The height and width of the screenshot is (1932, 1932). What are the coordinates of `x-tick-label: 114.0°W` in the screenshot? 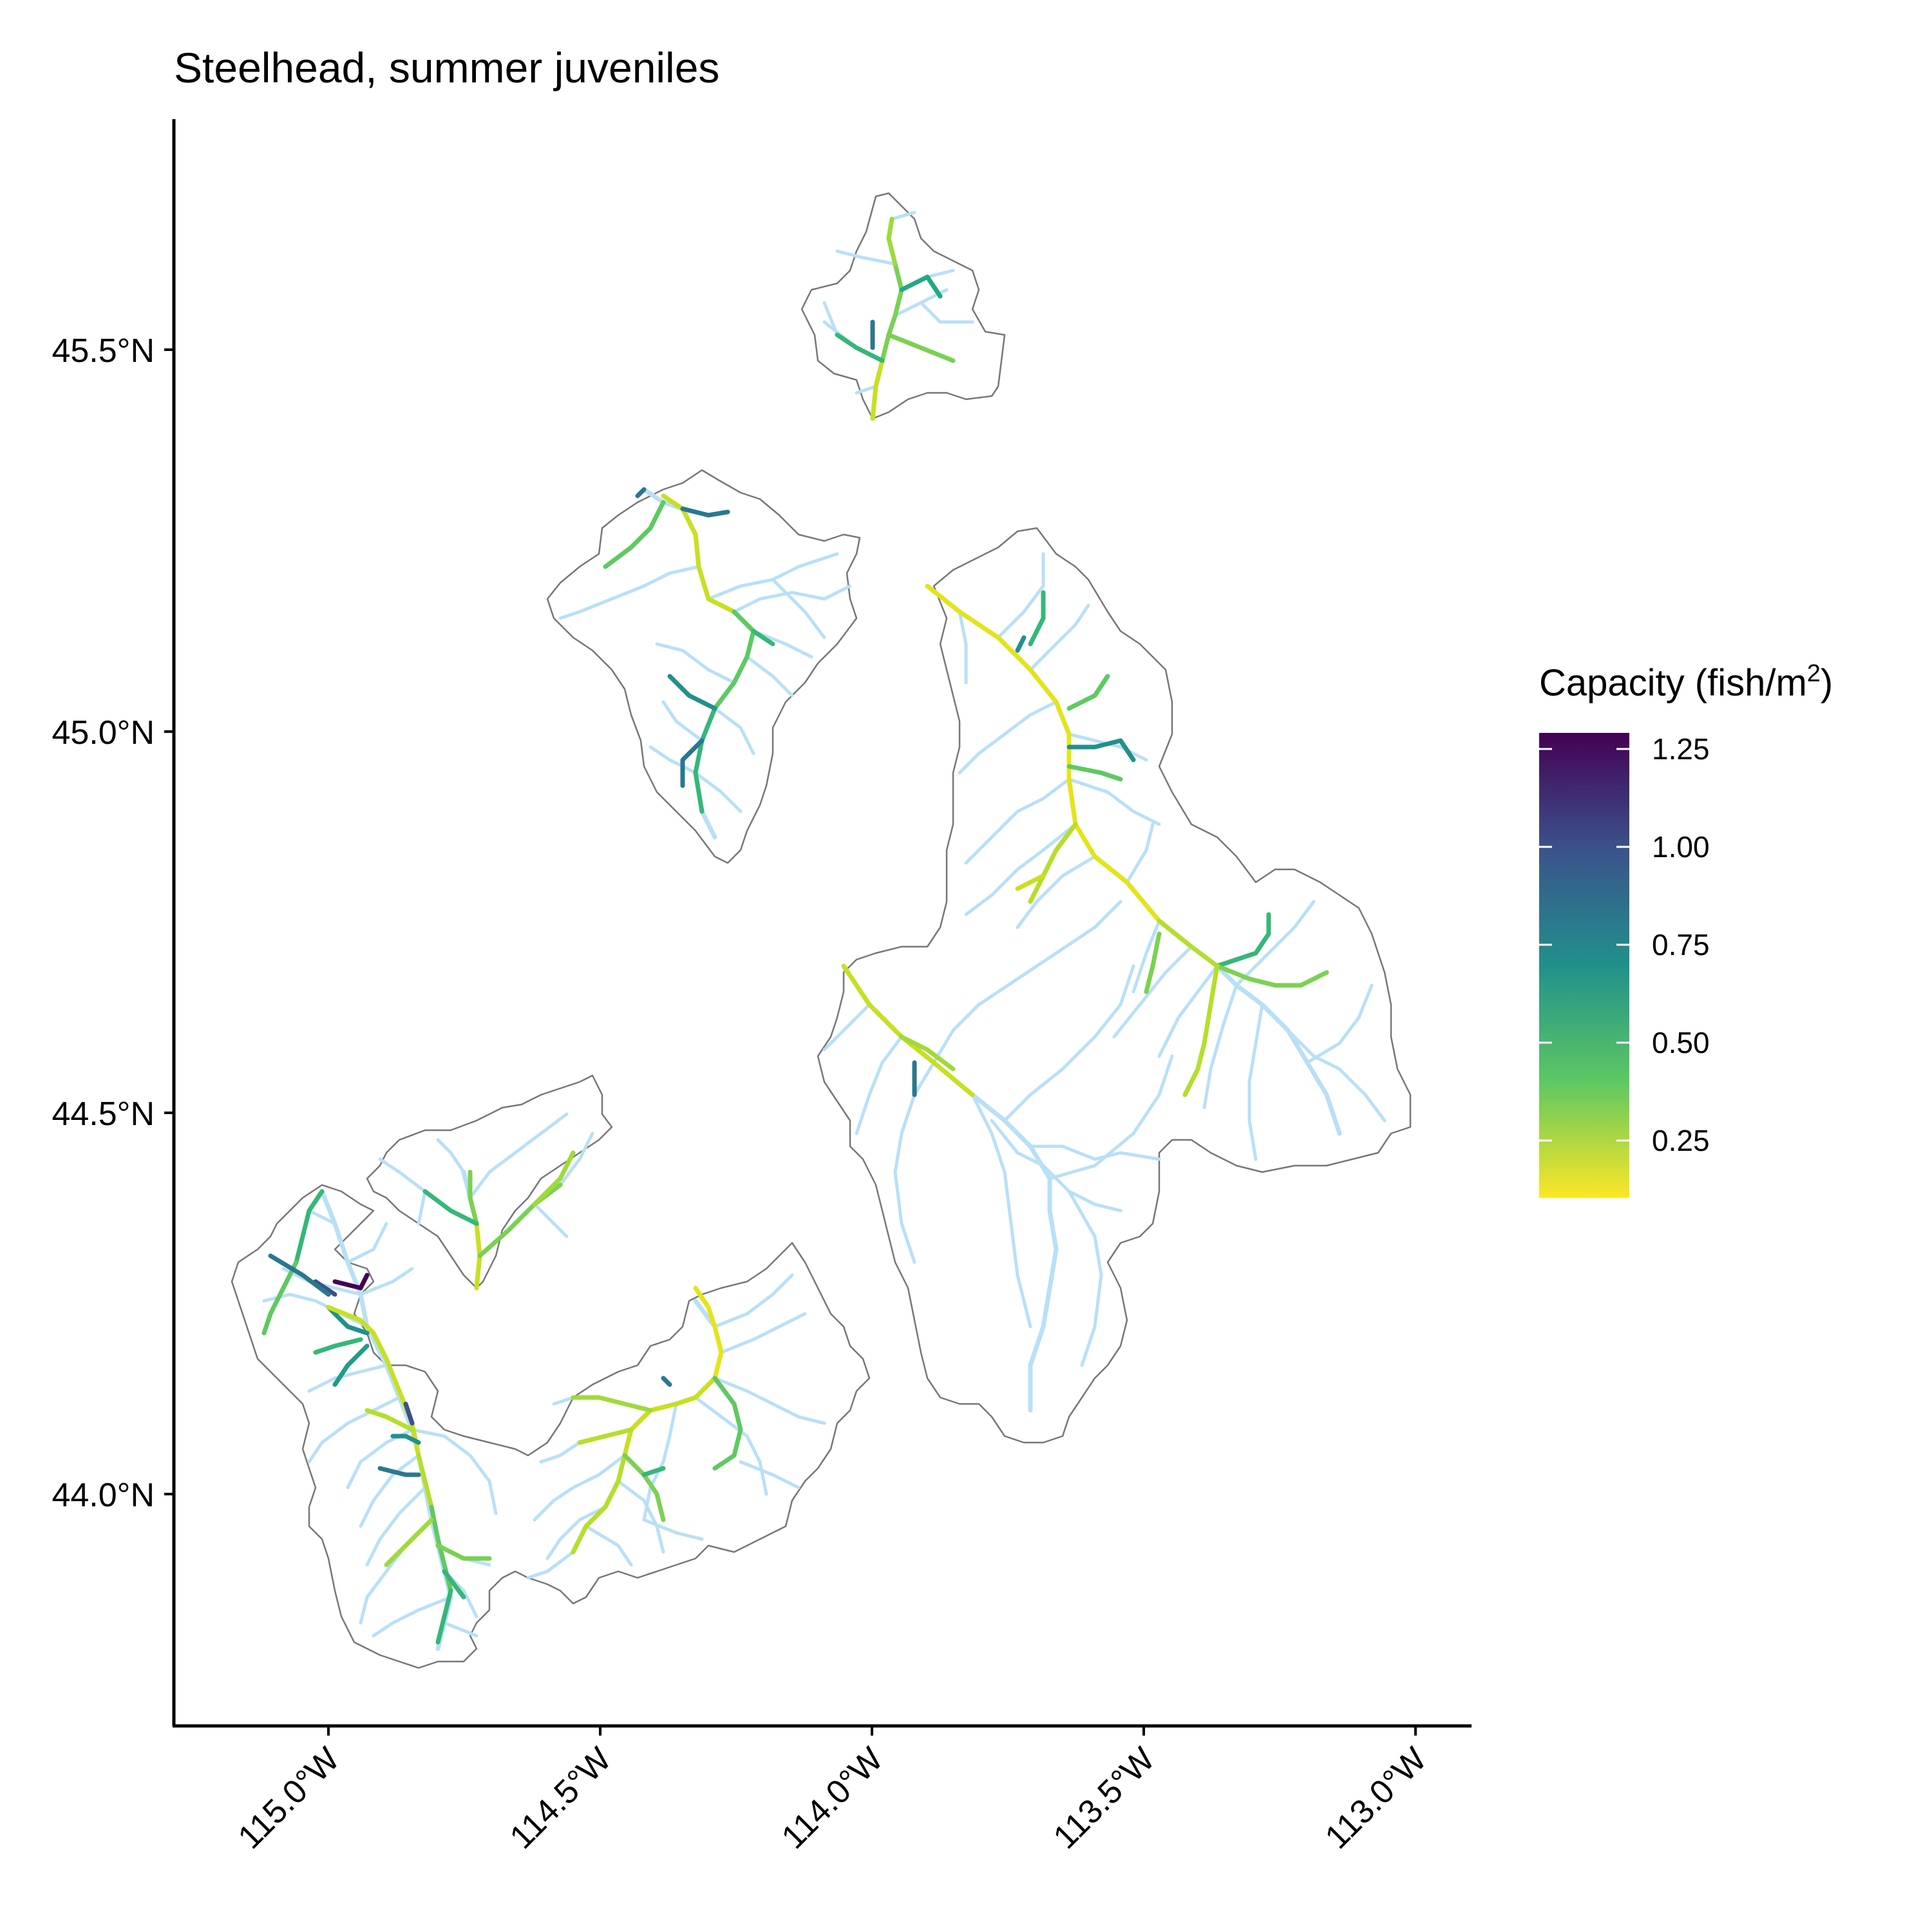 It's located at (833, 1798).